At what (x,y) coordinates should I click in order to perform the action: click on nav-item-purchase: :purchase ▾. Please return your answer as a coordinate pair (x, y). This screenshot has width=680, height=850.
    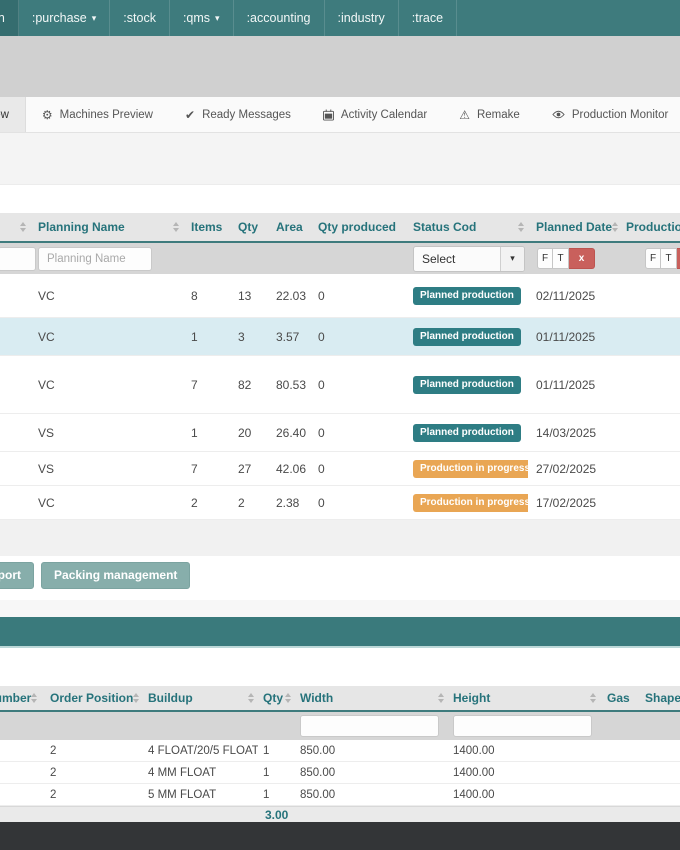
    Looking at the image, I should click on (65, 18).